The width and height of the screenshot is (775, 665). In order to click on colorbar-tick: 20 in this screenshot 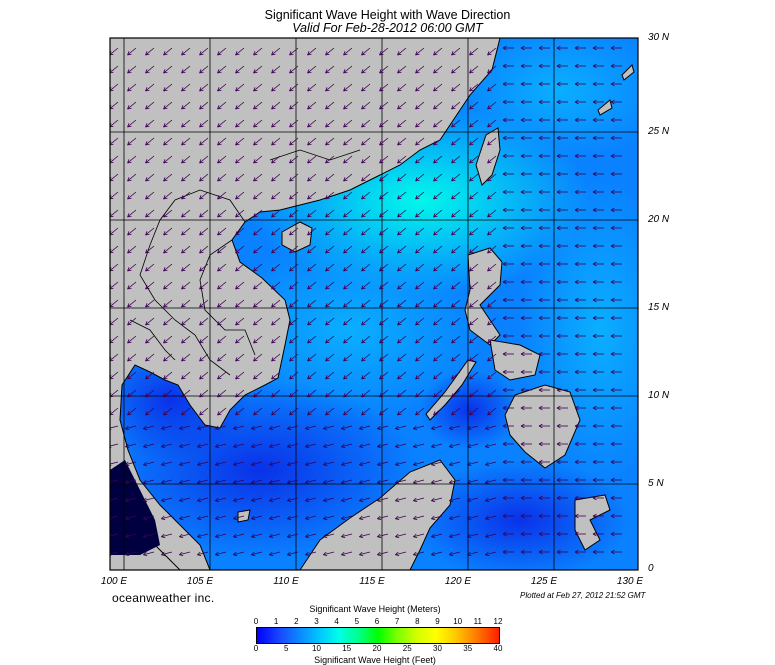, I will do `click(377, 648)`.